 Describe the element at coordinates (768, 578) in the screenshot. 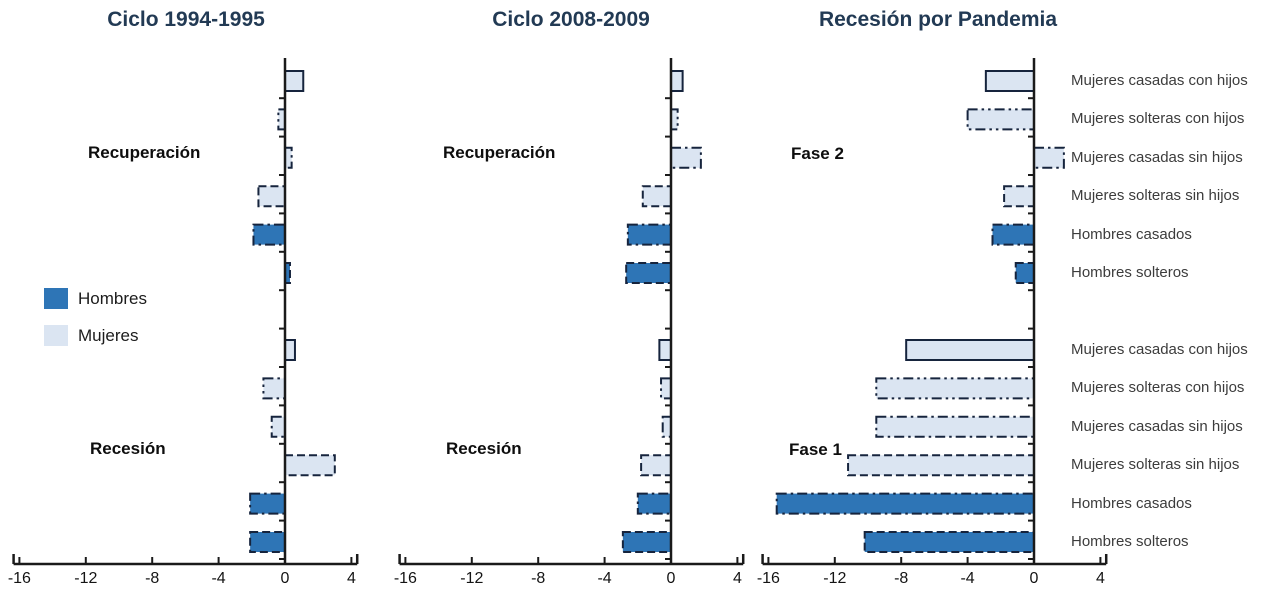

I see `x-tick-label-chart3--16: -16` at that location.